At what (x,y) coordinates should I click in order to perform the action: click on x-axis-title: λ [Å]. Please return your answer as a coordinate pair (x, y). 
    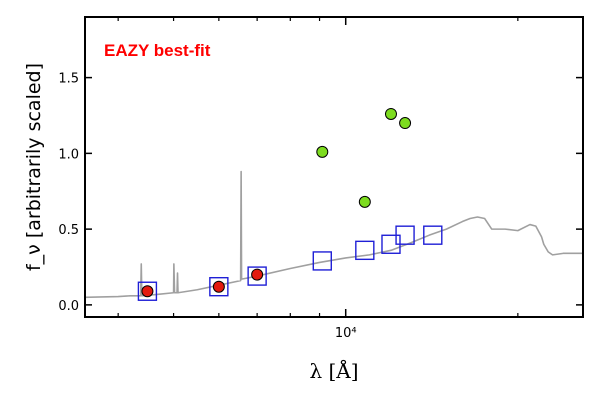
    Looking at the image, I should click on (333, 370).